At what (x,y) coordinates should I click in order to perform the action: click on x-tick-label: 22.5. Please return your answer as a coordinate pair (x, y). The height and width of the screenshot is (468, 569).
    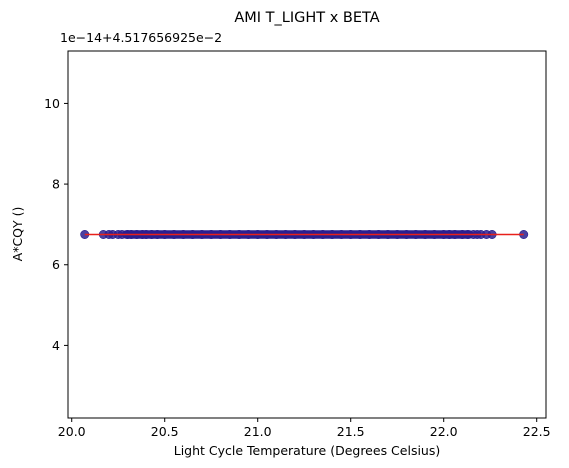
    Looking at the image, I should click on (537, 431).